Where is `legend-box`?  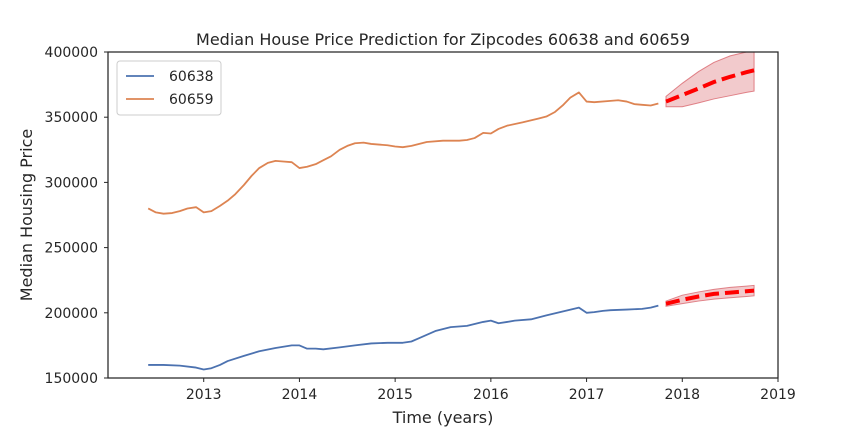
legend-box is located at coordinates (169, 88).